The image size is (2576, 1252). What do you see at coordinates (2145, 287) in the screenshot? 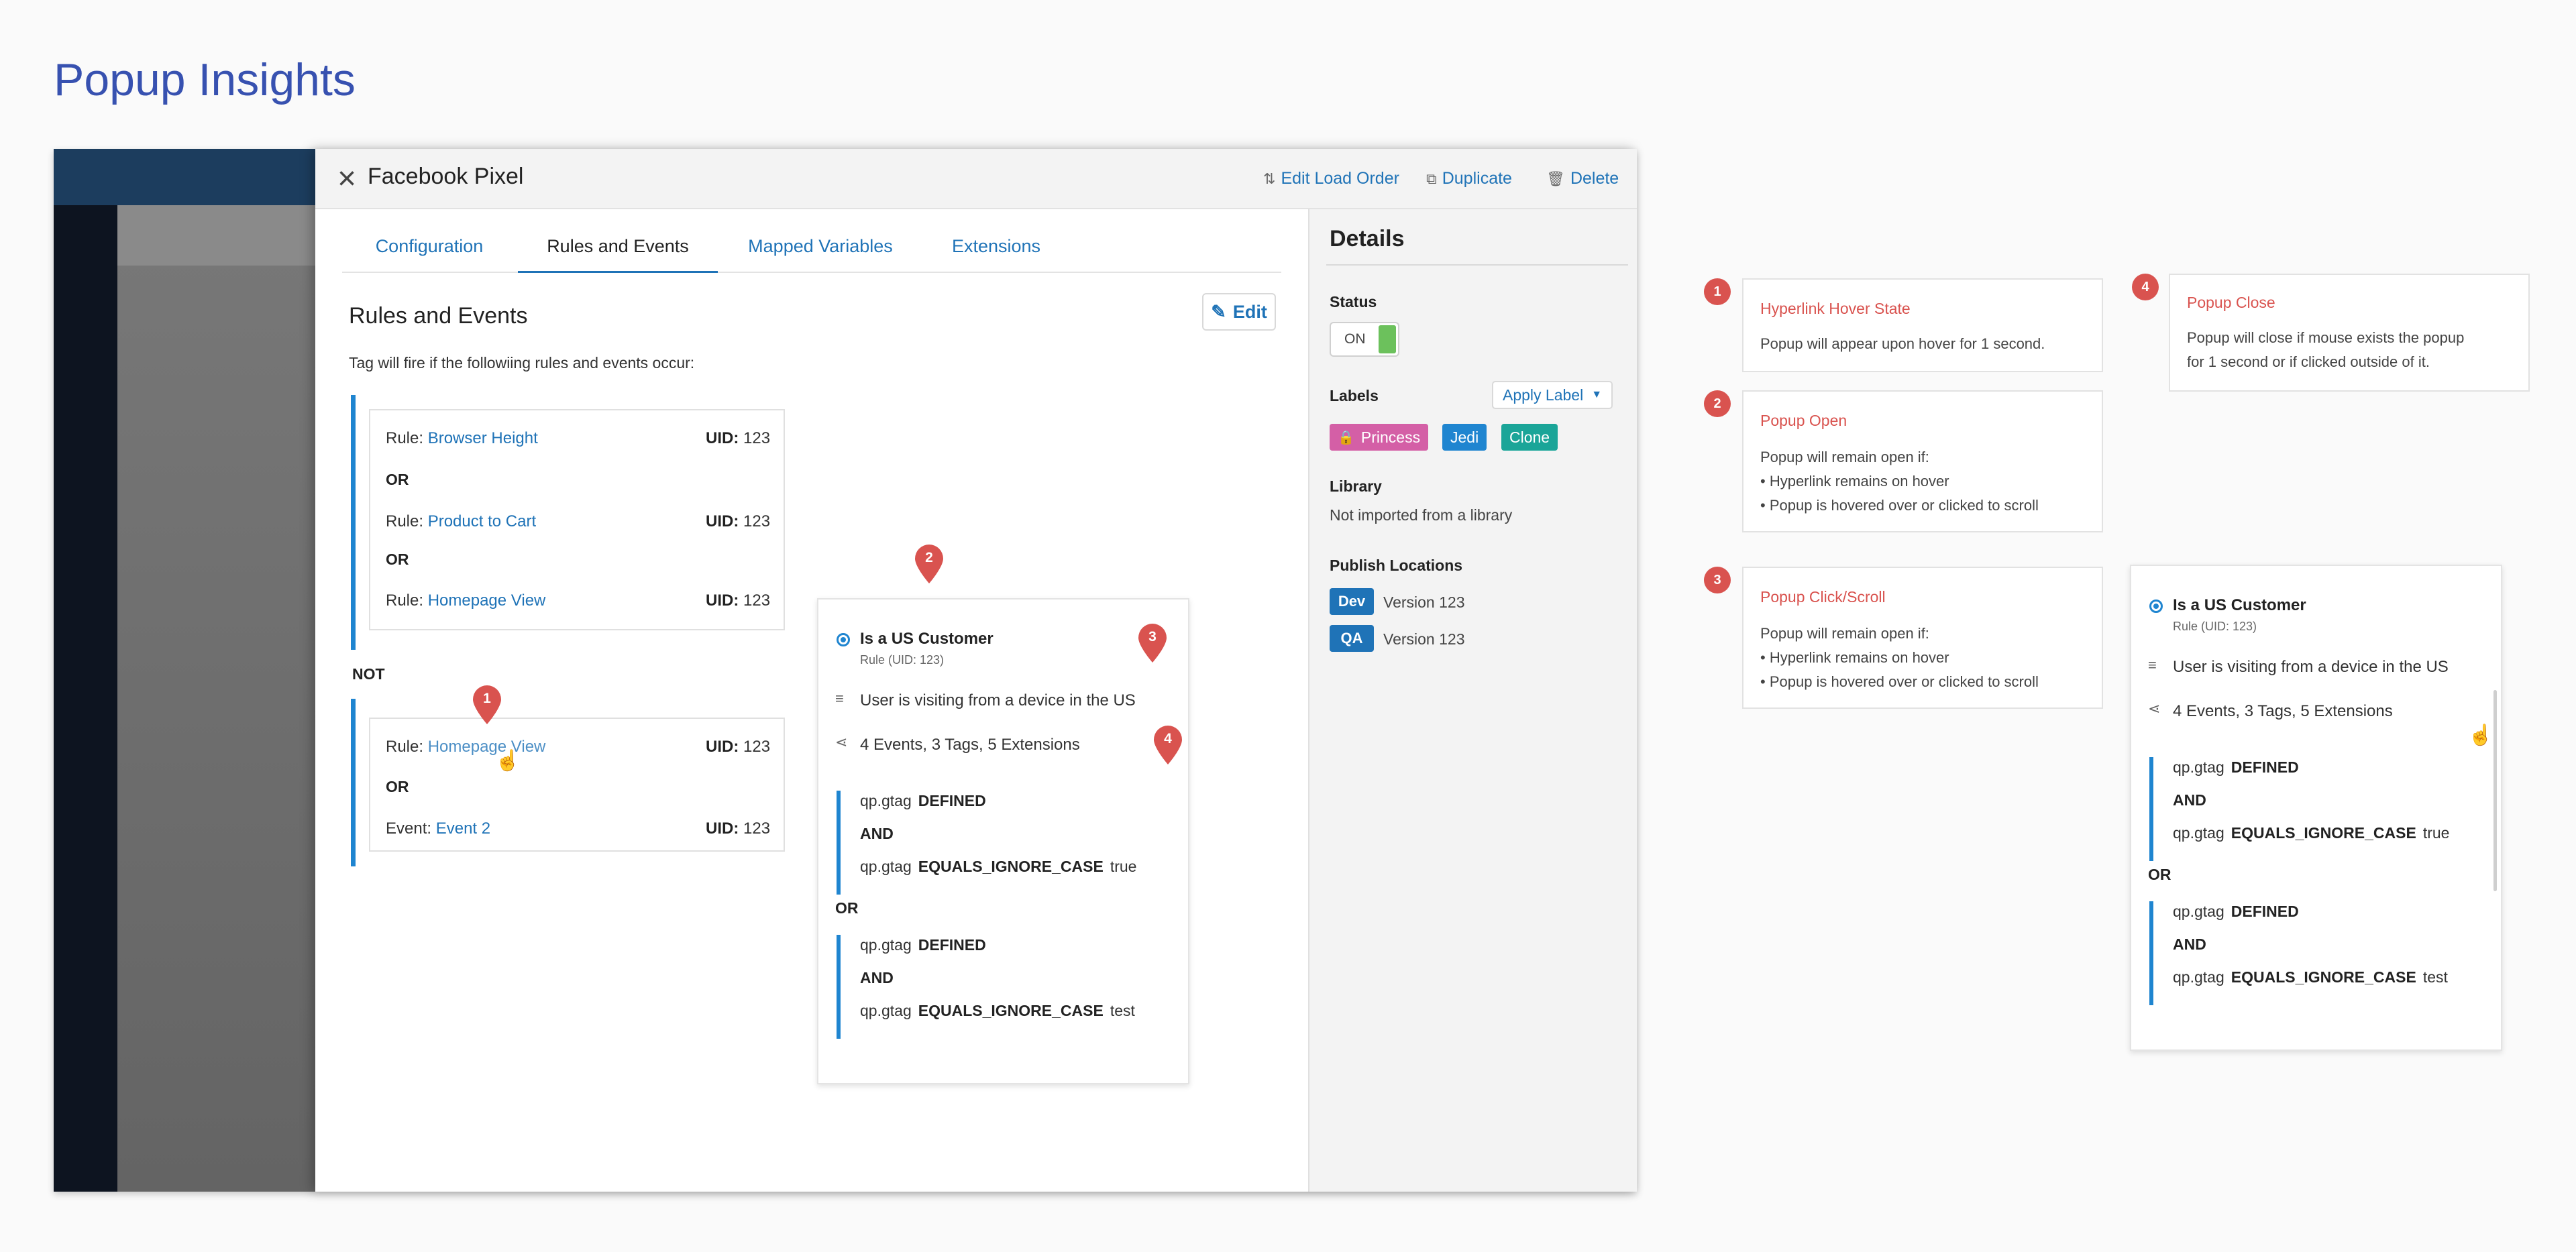
I see `note-number-4: 4` at bounding box center [2145, 287].